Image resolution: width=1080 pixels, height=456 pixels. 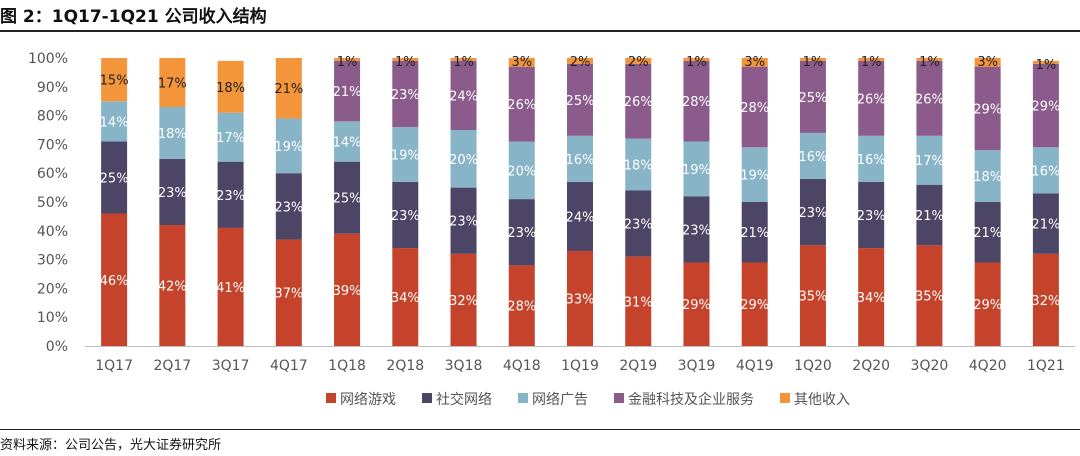 I want to click on data-label: 24%, so click(x=580, y=217).